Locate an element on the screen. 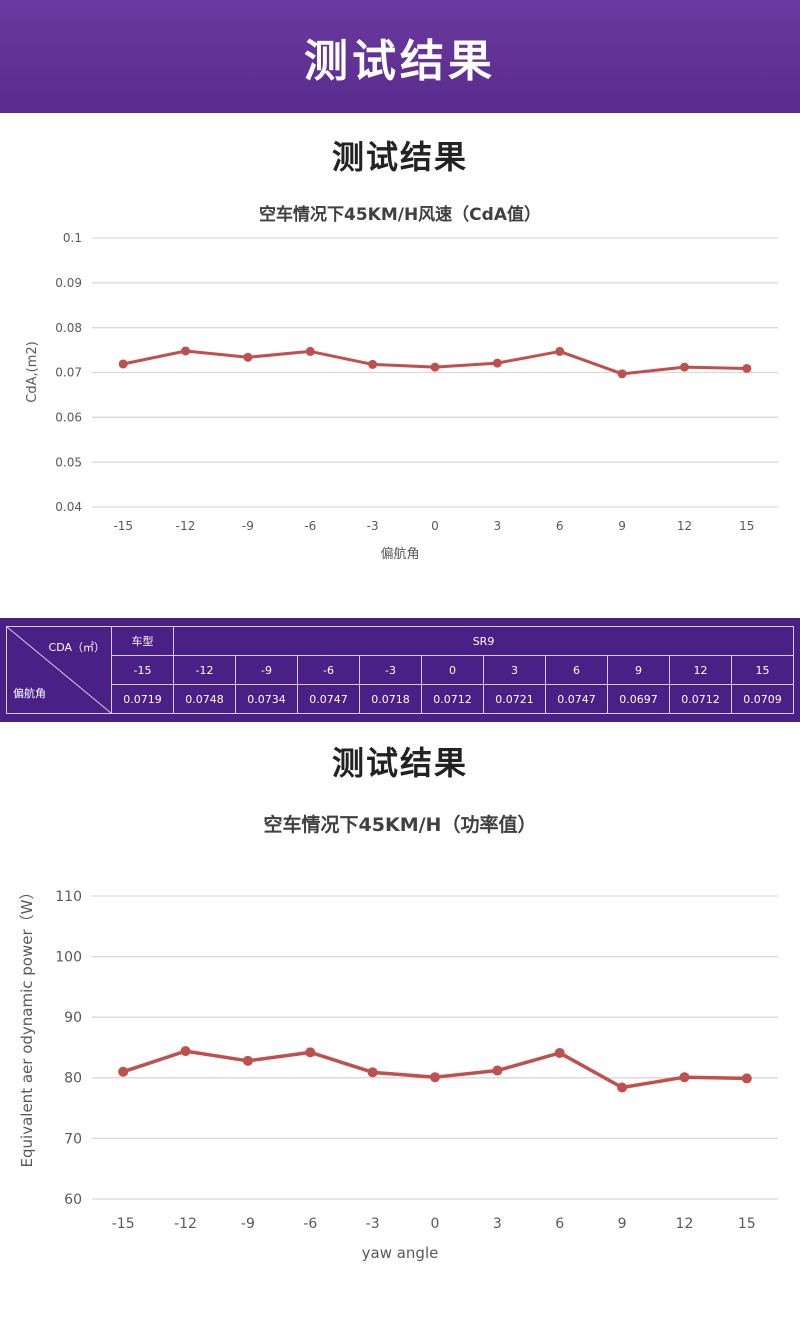  y-tick-label: 100 is located at coordinates (68, 958).